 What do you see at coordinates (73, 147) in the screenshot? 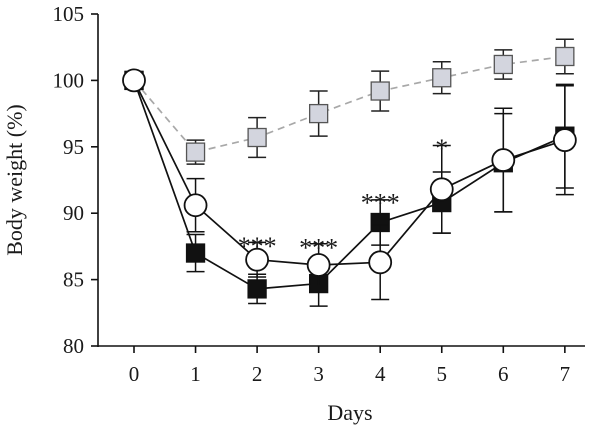
I see `y-tick-label: 95` at bounding box center [73, 147].